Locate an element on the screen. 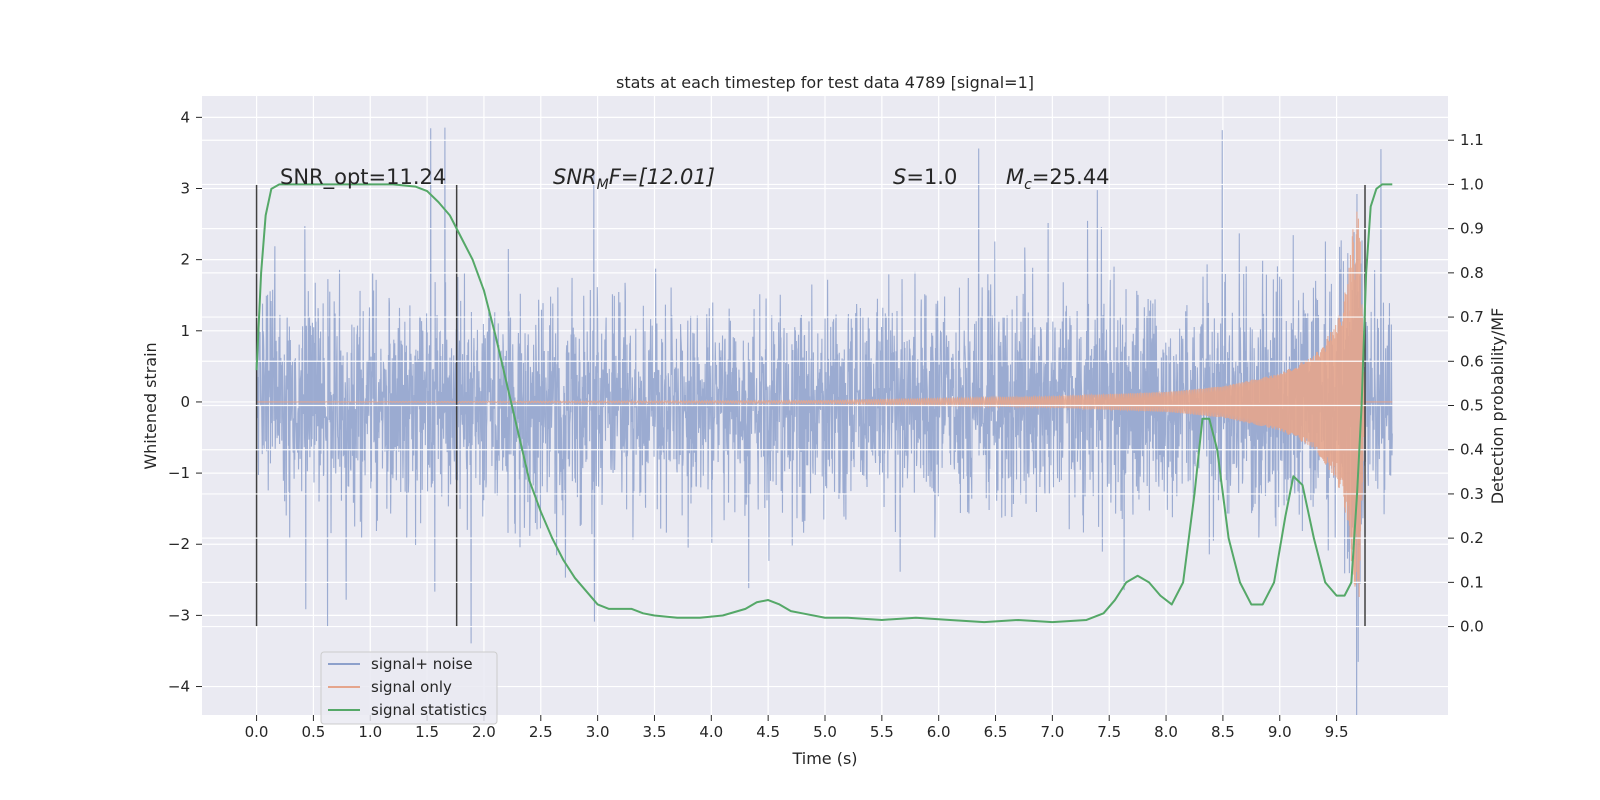 The image size is (1600, 800). x-tick-label: 3.0 is located at coordinates (598, 732).